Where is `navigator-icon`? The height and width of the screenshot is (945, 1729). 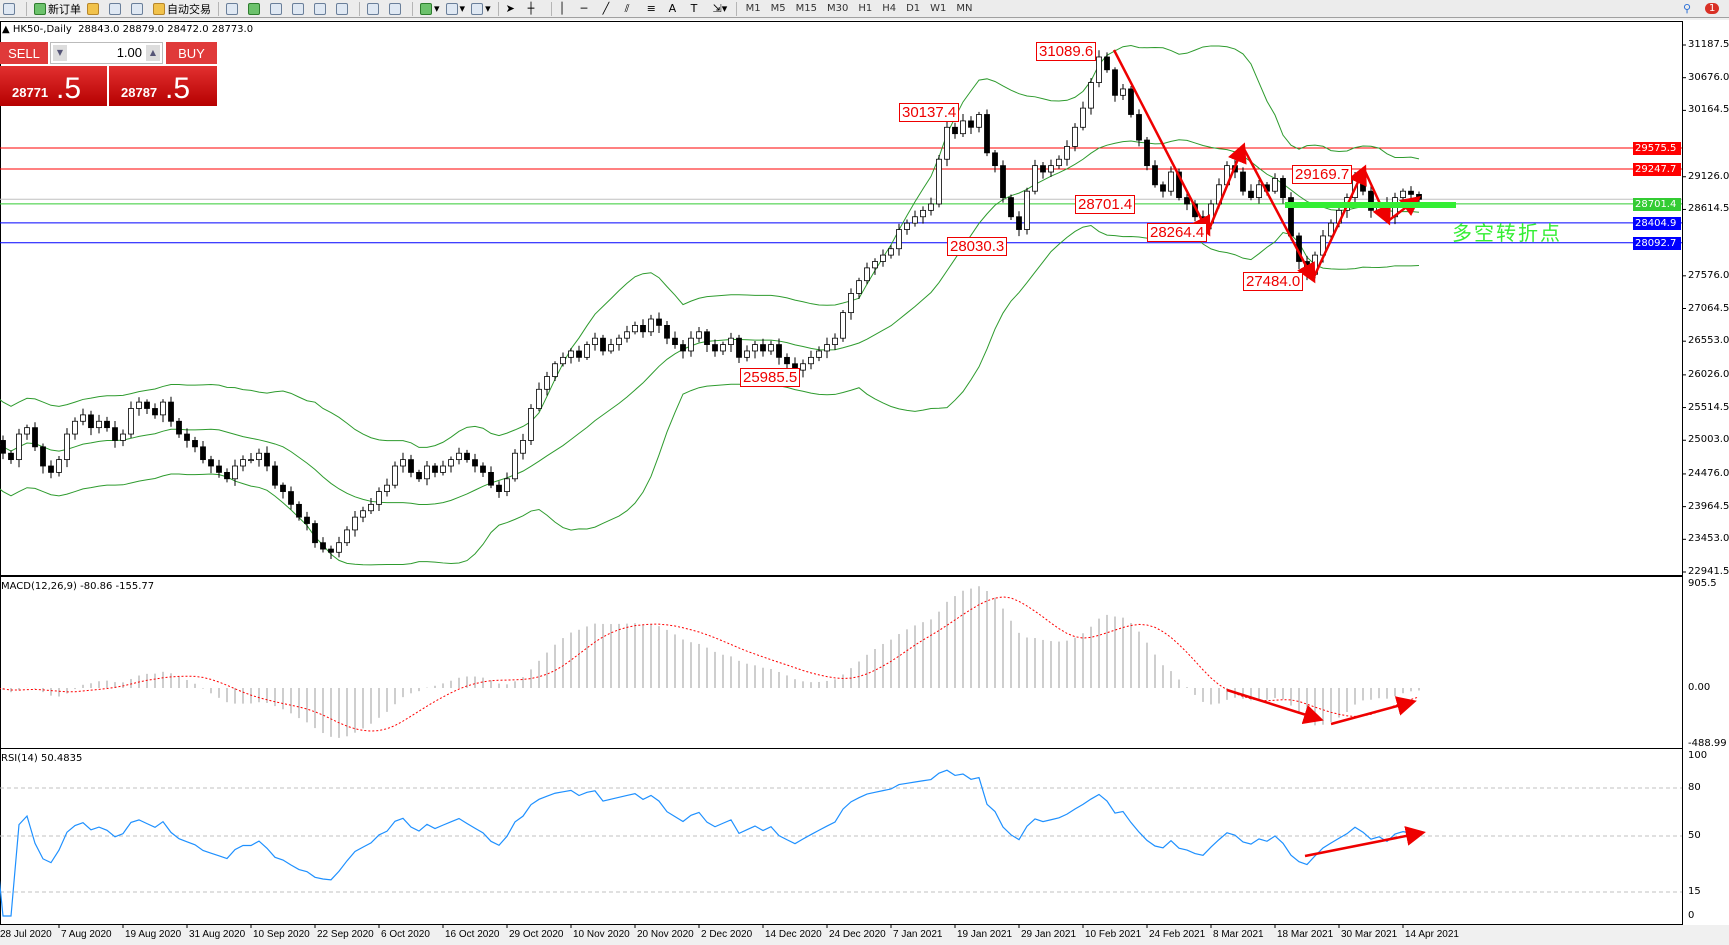
navigator-icon is located at coordinates (117, 9).